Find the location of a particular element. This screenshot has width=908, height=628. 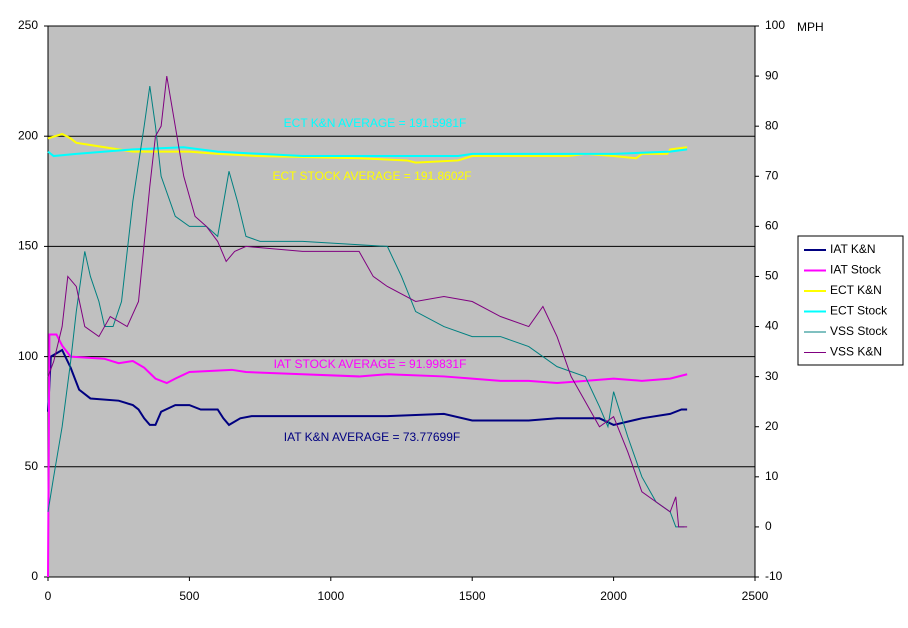

y2-tick-label: 50 is located at coordinates (772, 276).